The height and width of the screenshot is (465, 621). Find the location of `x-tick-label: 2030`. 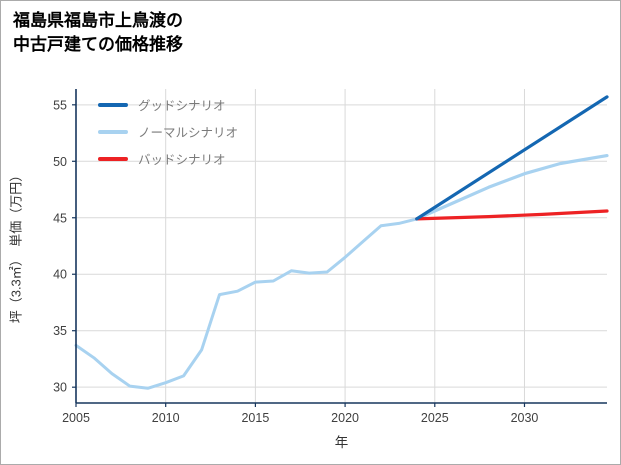

x-tick-label: 2030 is located at coordinates (525, 418).